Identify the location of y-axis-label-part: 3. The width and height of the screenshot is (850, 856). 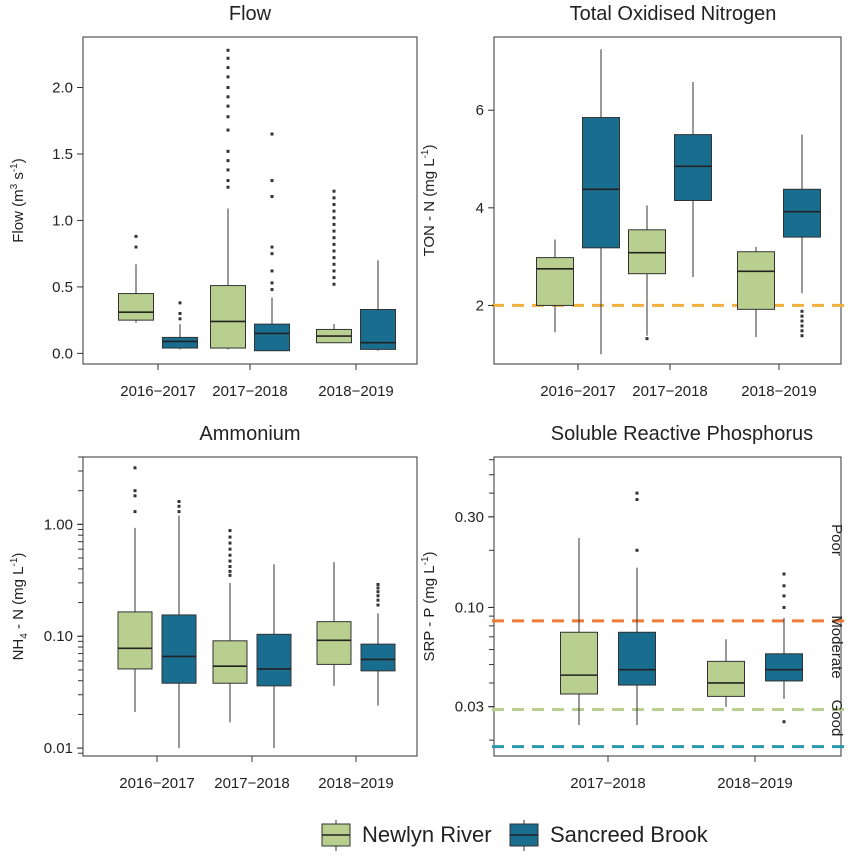
(14, 186).